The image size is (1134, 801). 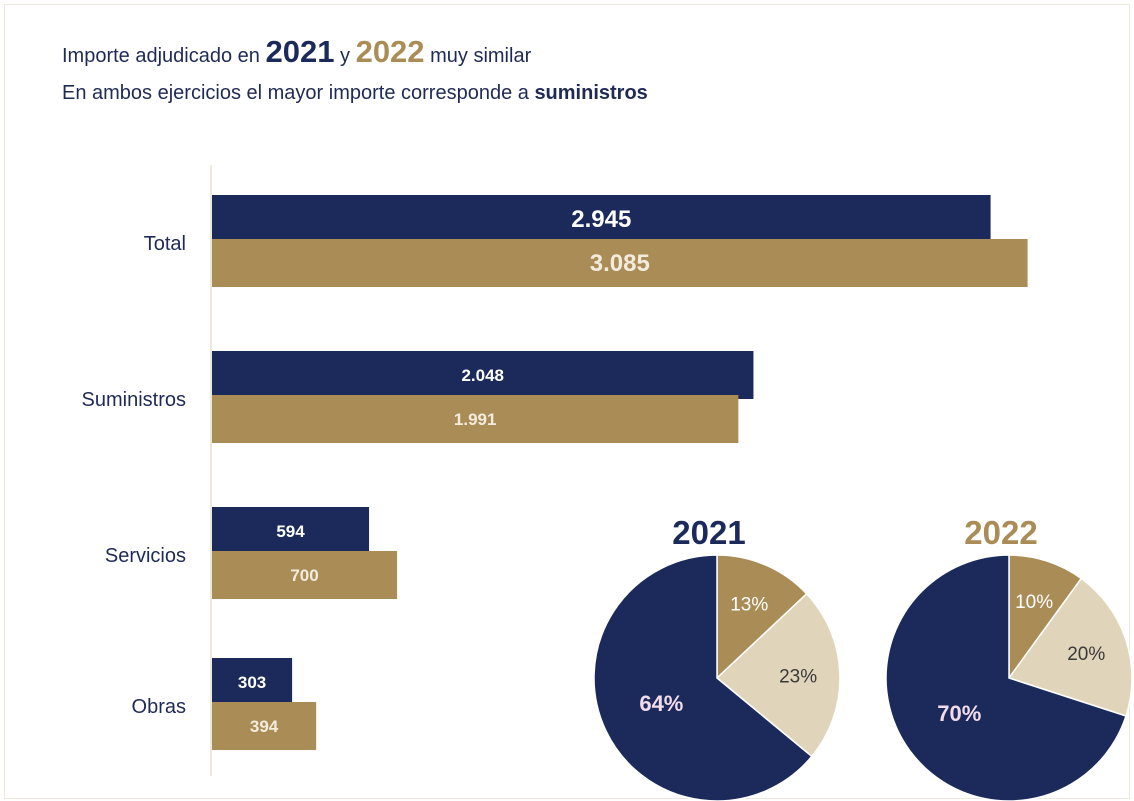 What do you see at coordinates (708, 532) in the screenshot?
I see `pie-title-2021: 2021` at bounding box center [708, 532].